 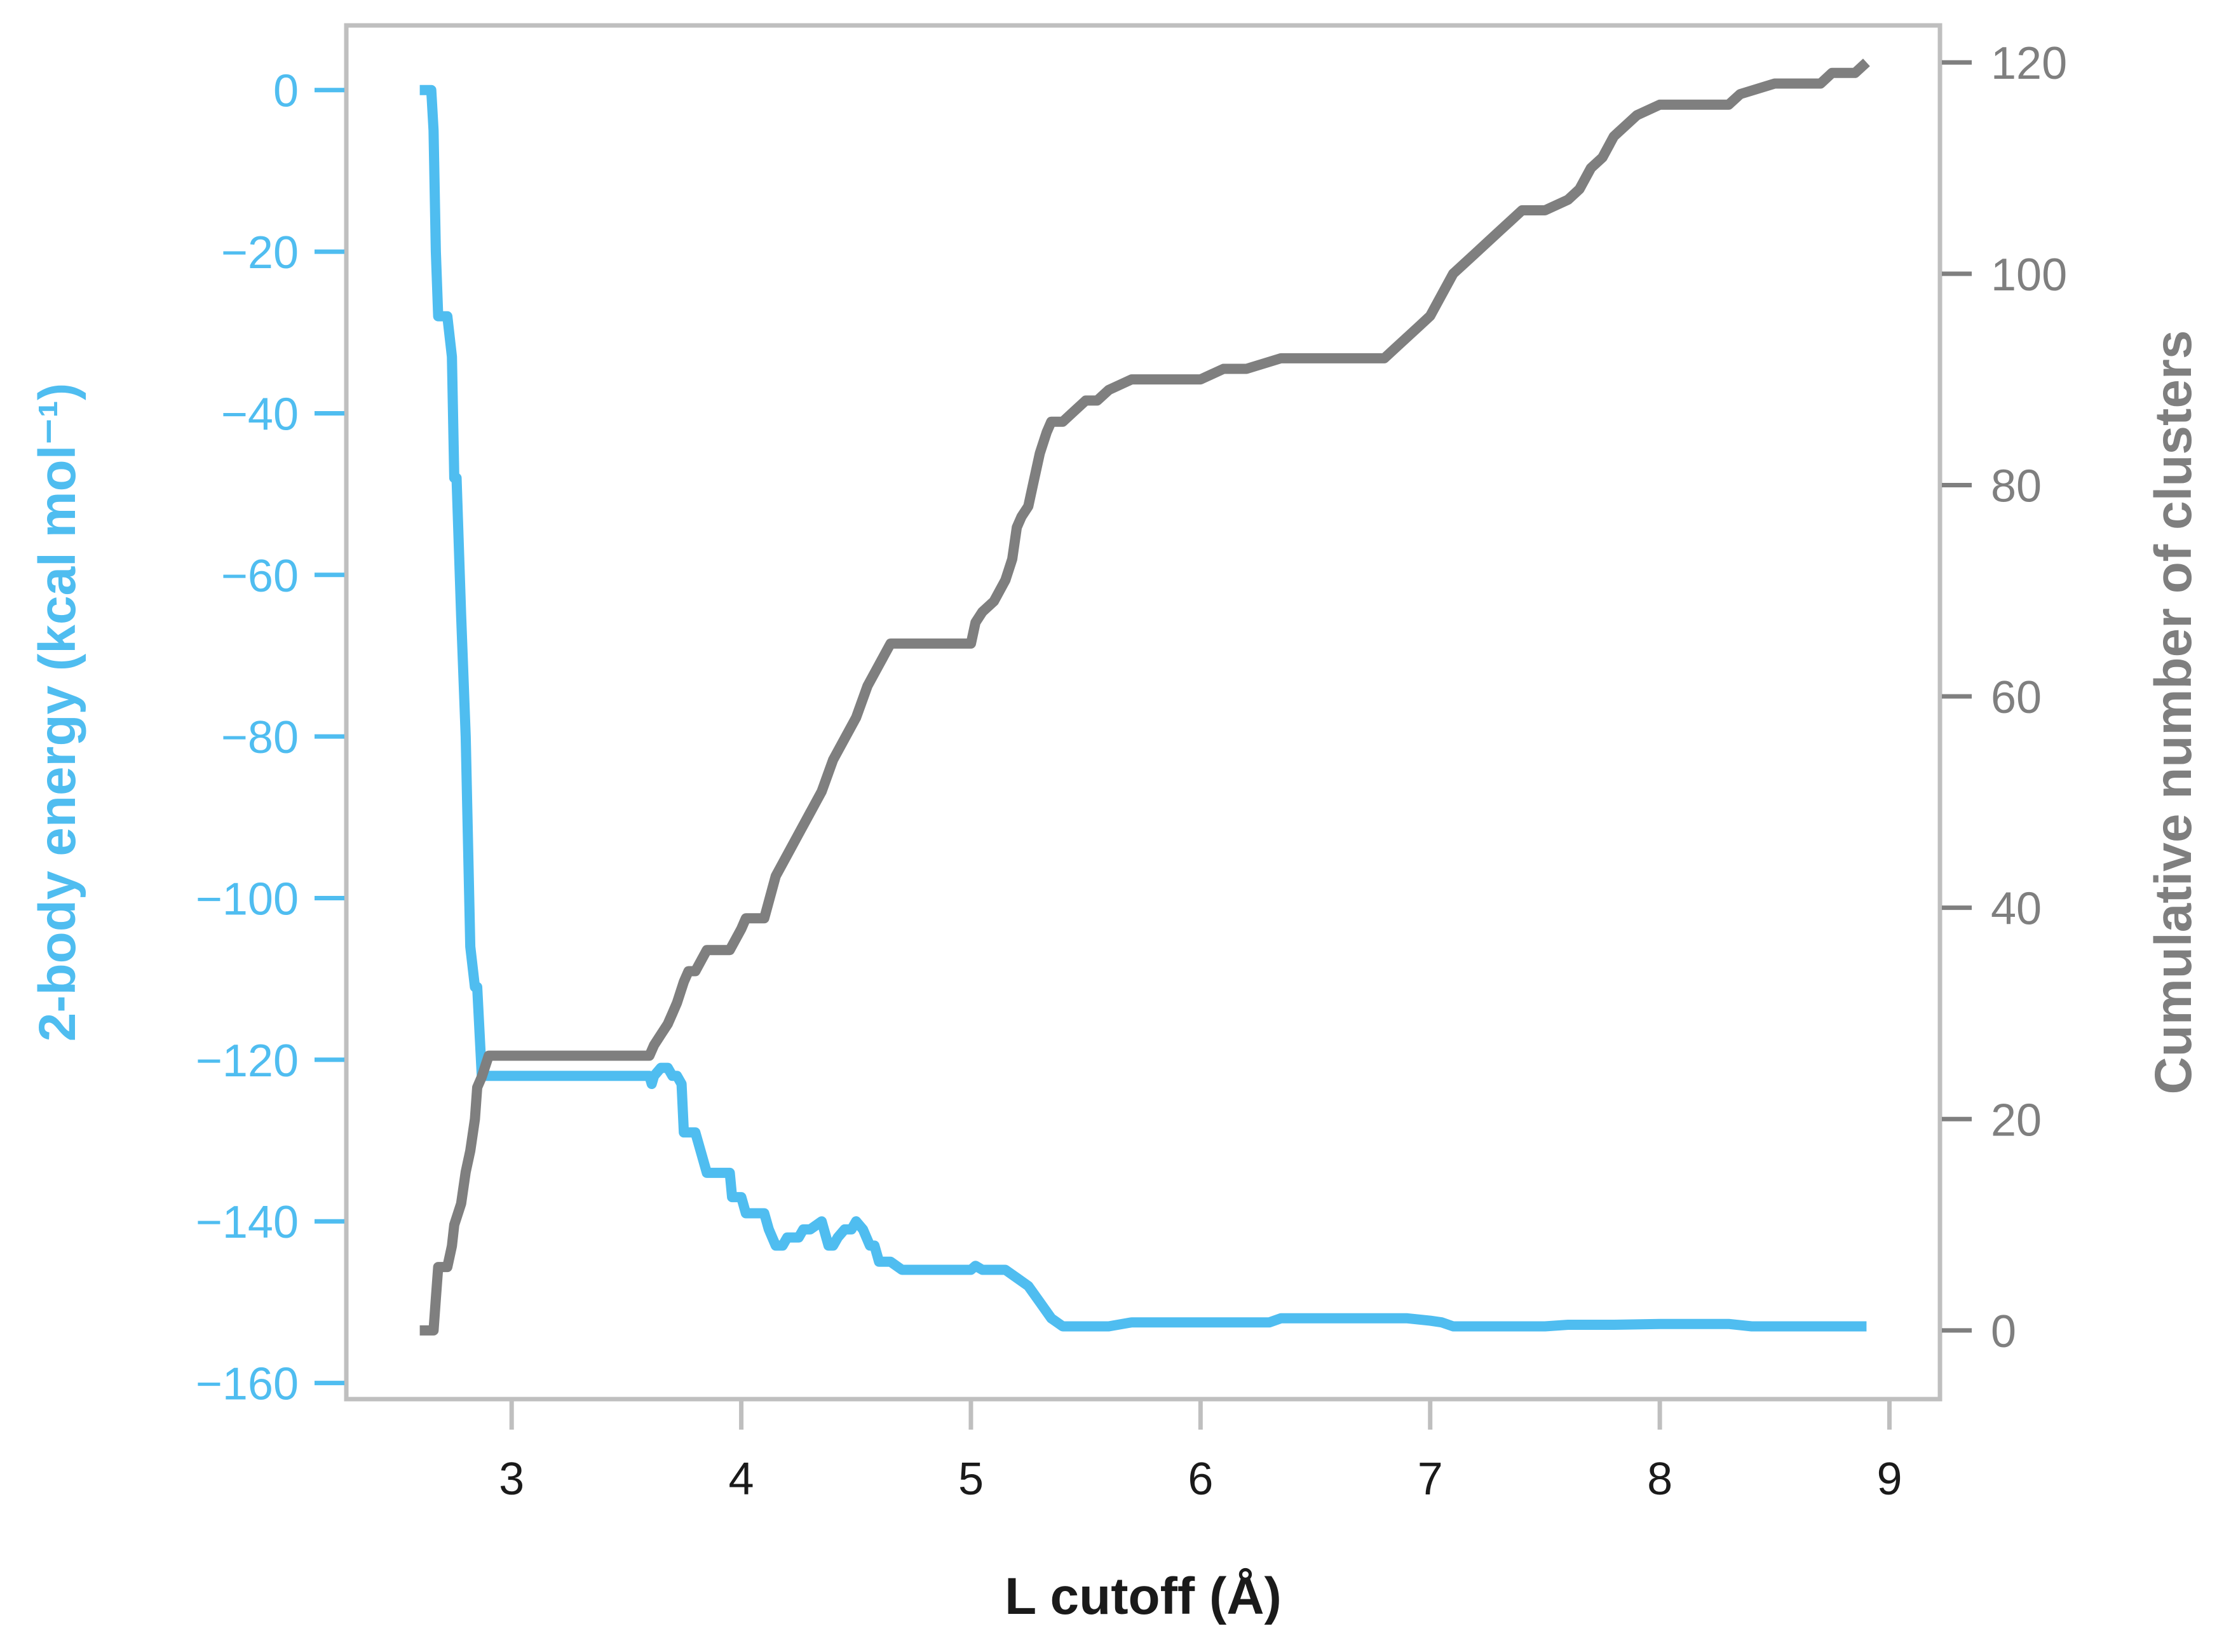 I want to click on left-tick-label: −80, so click(x=260, y=738).